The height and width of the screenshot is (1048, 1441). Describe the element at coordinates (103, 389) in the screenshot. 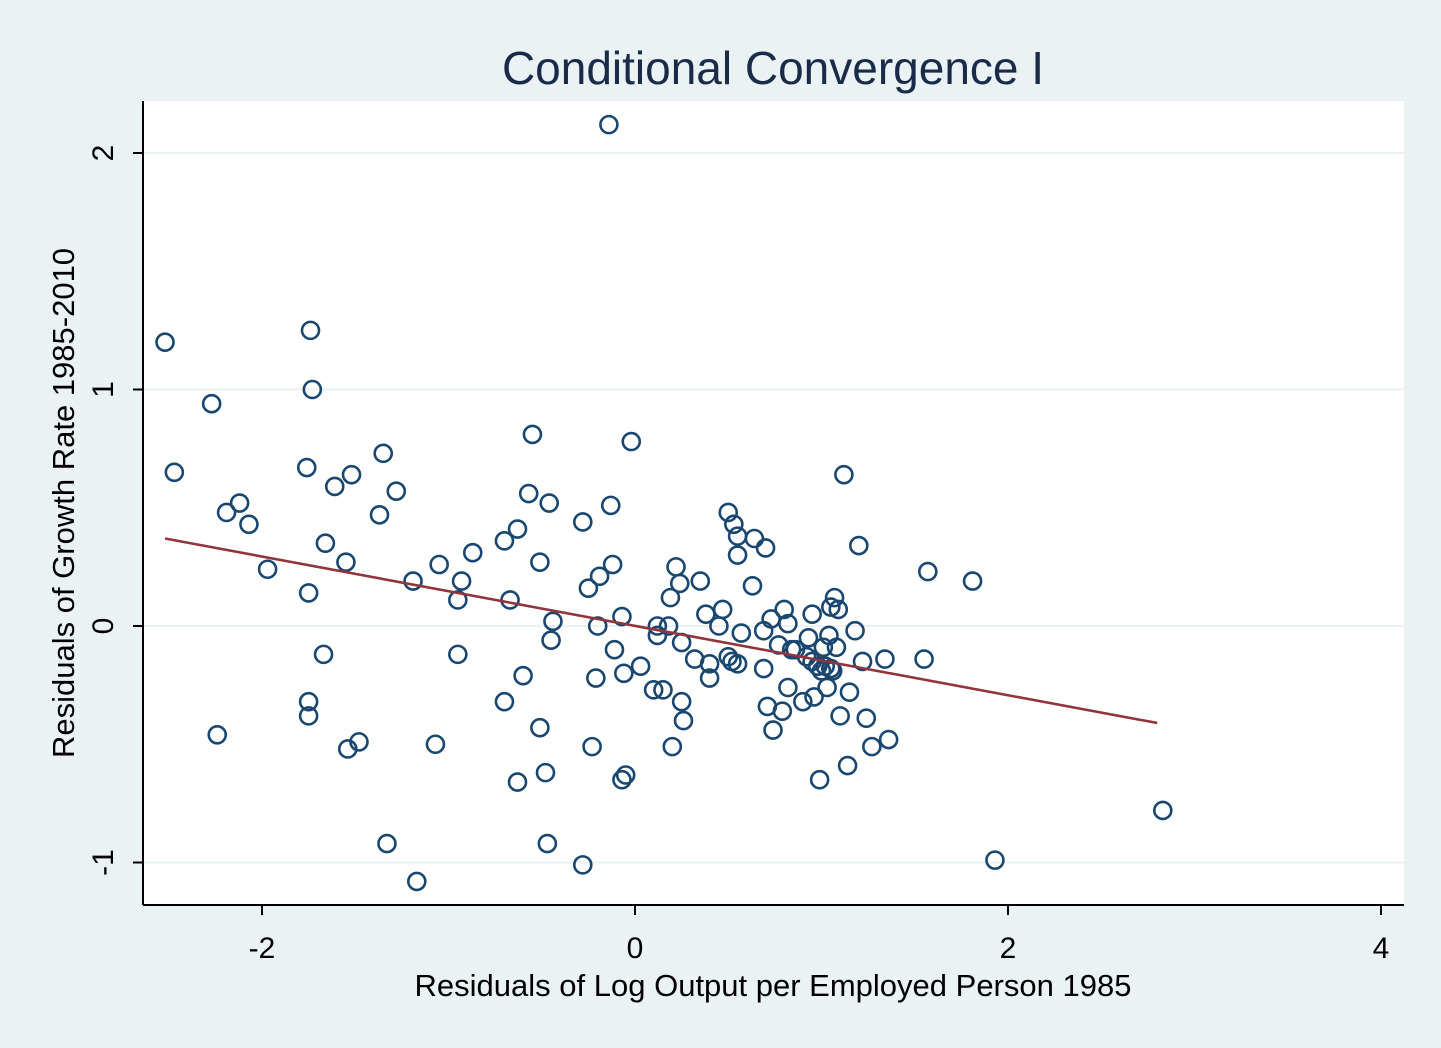

I see `y-tick-label: 1` at that location.